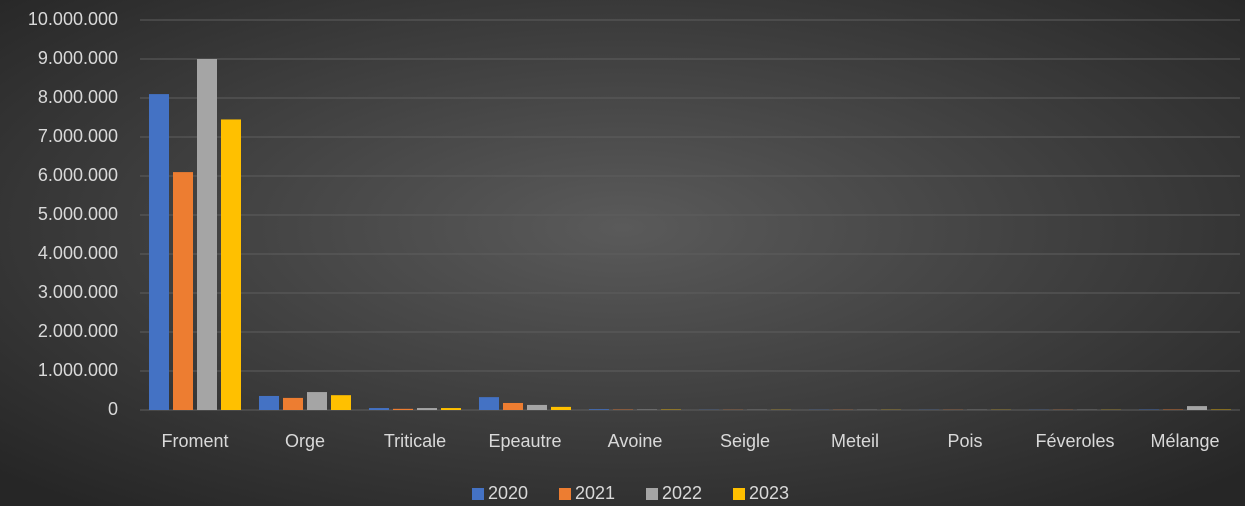 The height and width of the screenshot is (506, 1245). I want to click on y-tick-label: 4.000.000, so click(78, 253).